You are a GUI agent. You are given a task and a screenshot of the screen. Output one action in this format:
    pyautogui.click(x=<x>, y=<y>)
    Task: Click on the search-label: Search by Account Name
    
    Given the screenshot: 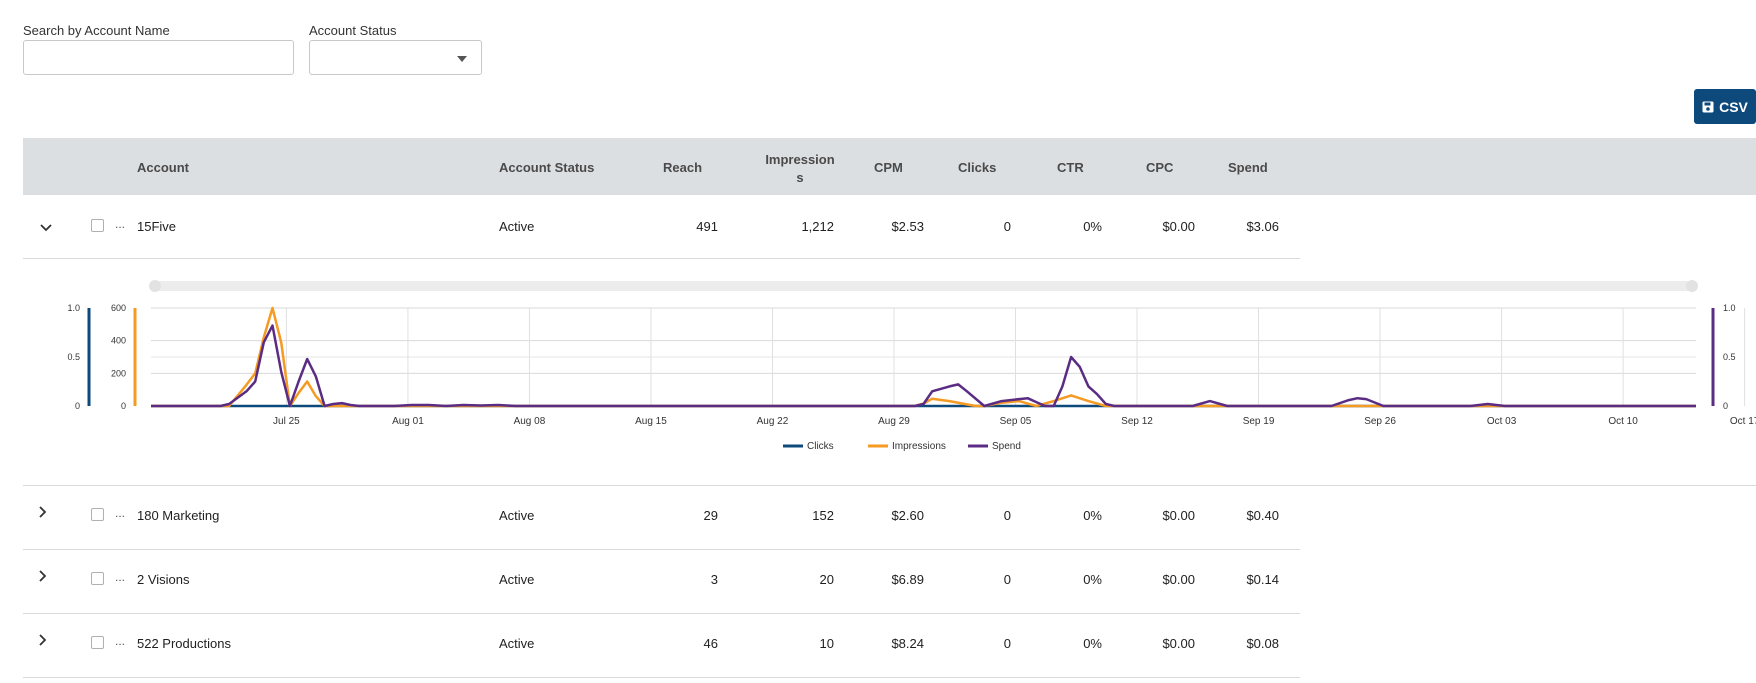 What is the action you would take?
    pyautogui.click(x=96, y=30)
    